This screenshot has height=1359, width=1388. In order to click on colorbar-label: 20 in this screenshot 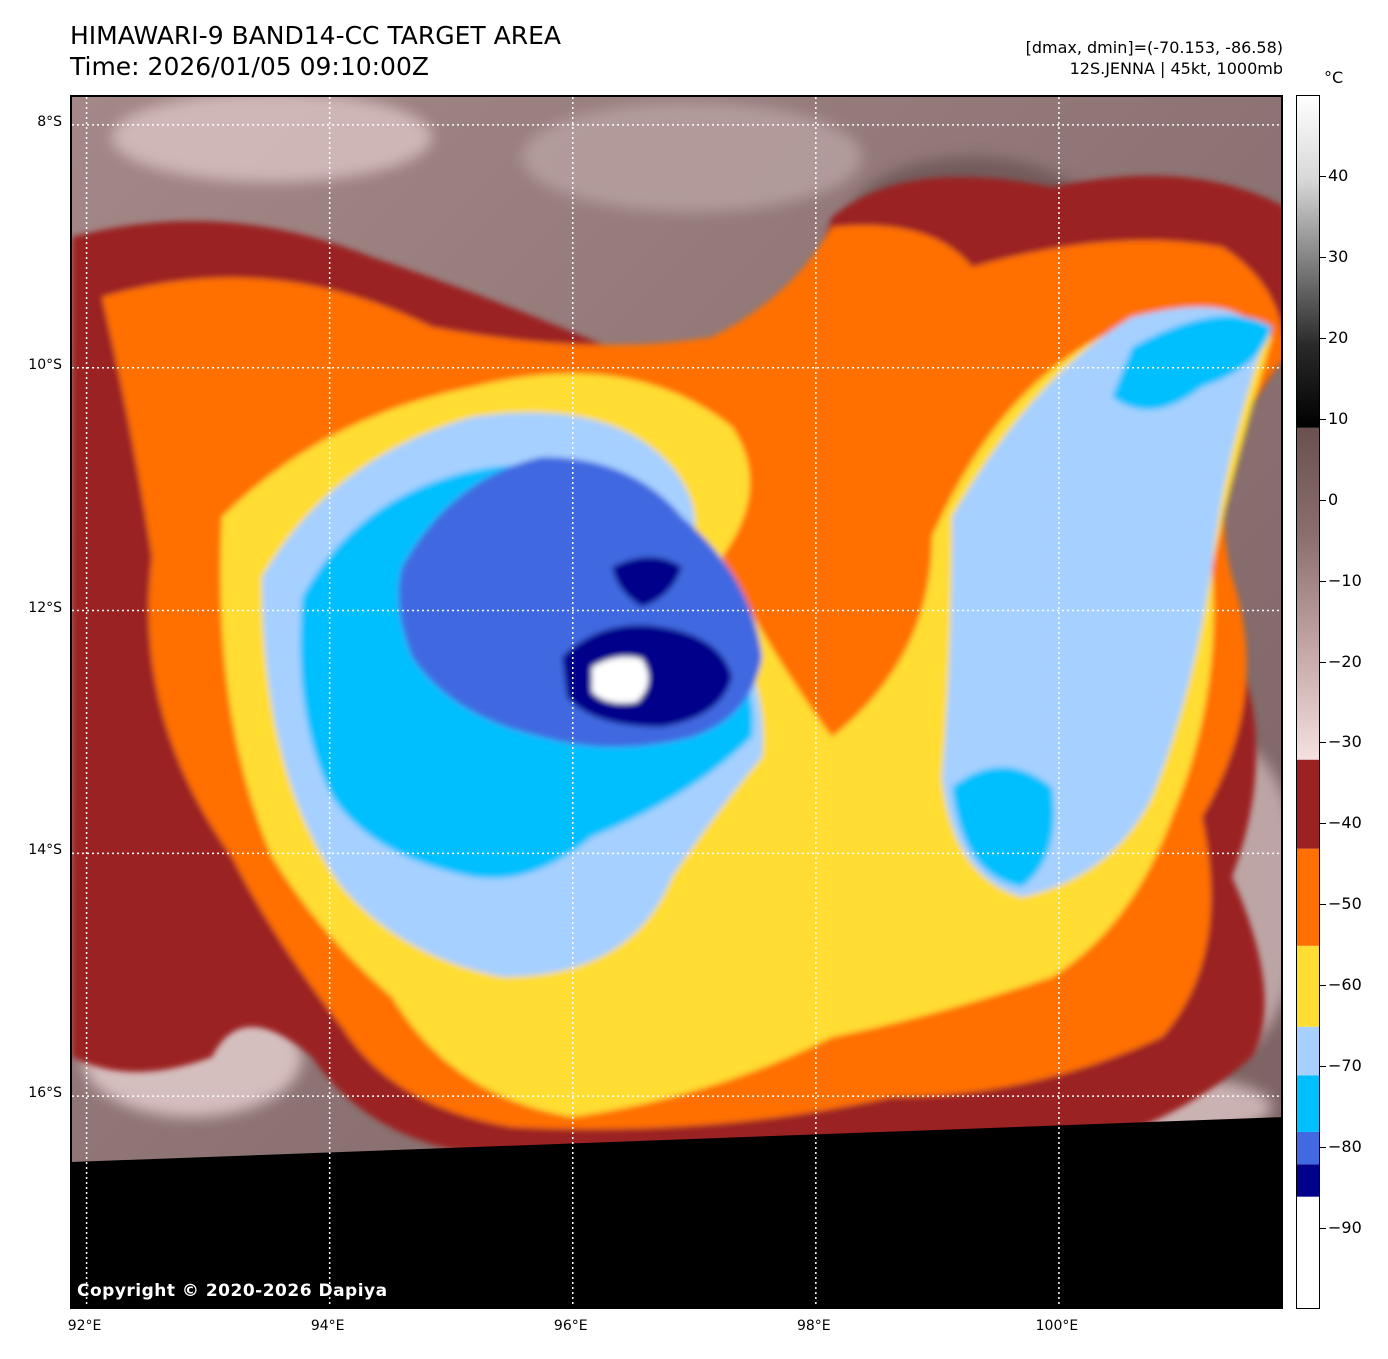, I will do `click(1338, 337)`.